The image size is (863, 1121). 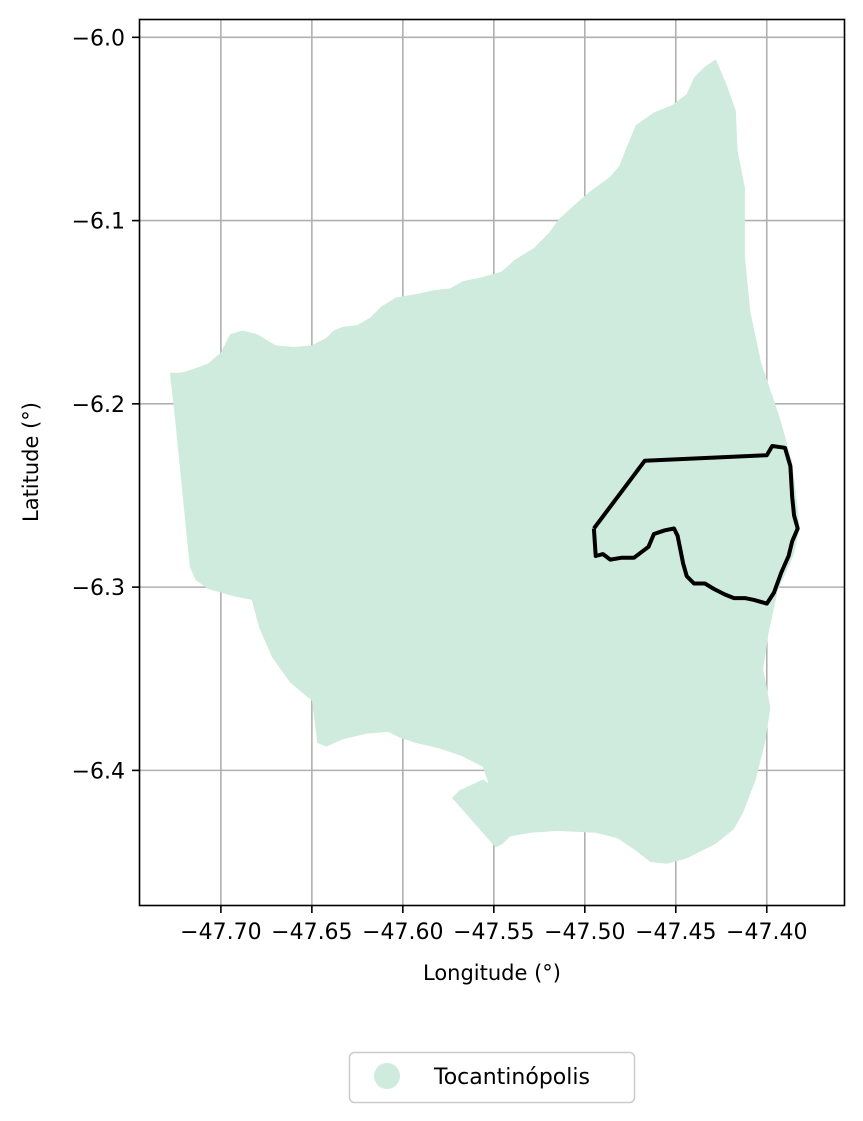 What do you see at coordinates (98, 588) in the screenshot?
I see `y-tick-label: −6.3` at bounding box center [98, 588].